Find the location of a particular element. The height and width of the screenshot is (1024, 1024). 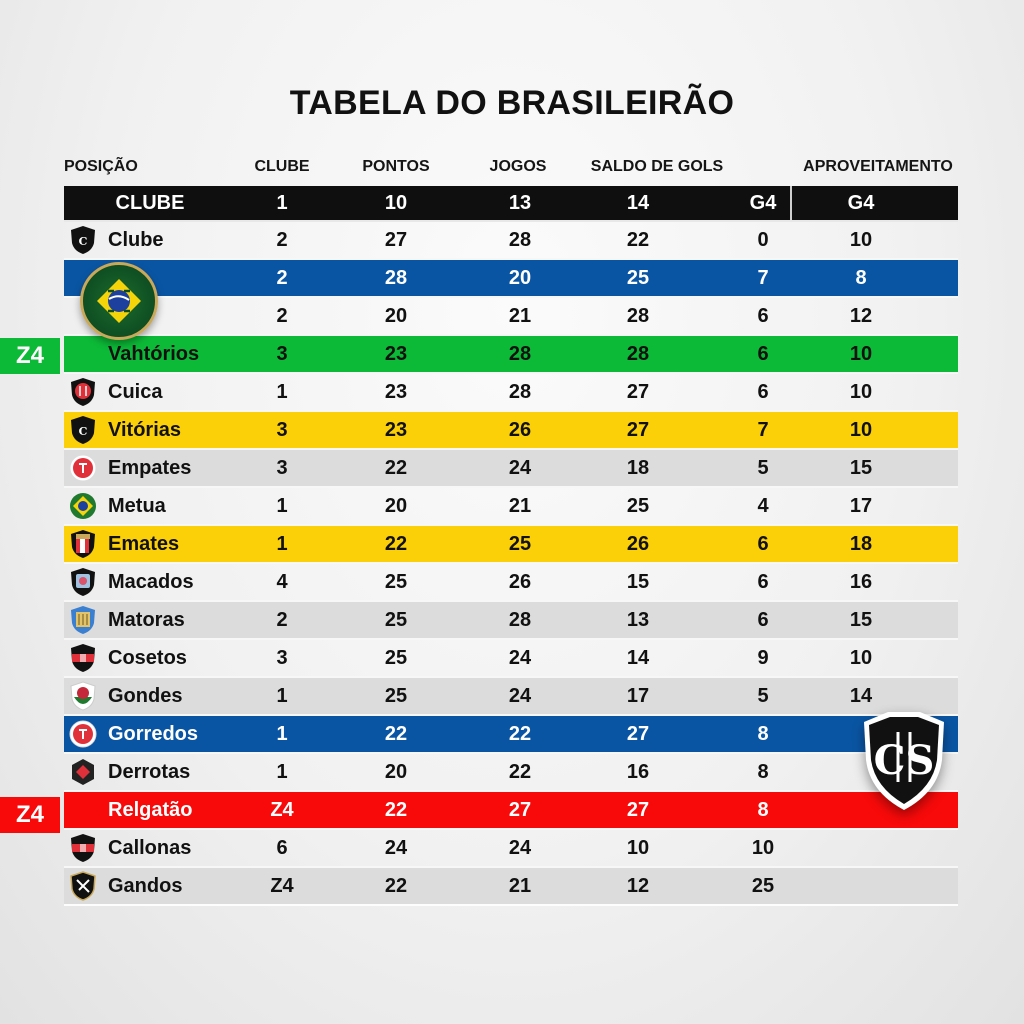

club-cell: C Vitórias is located at coordinates (122, 430).